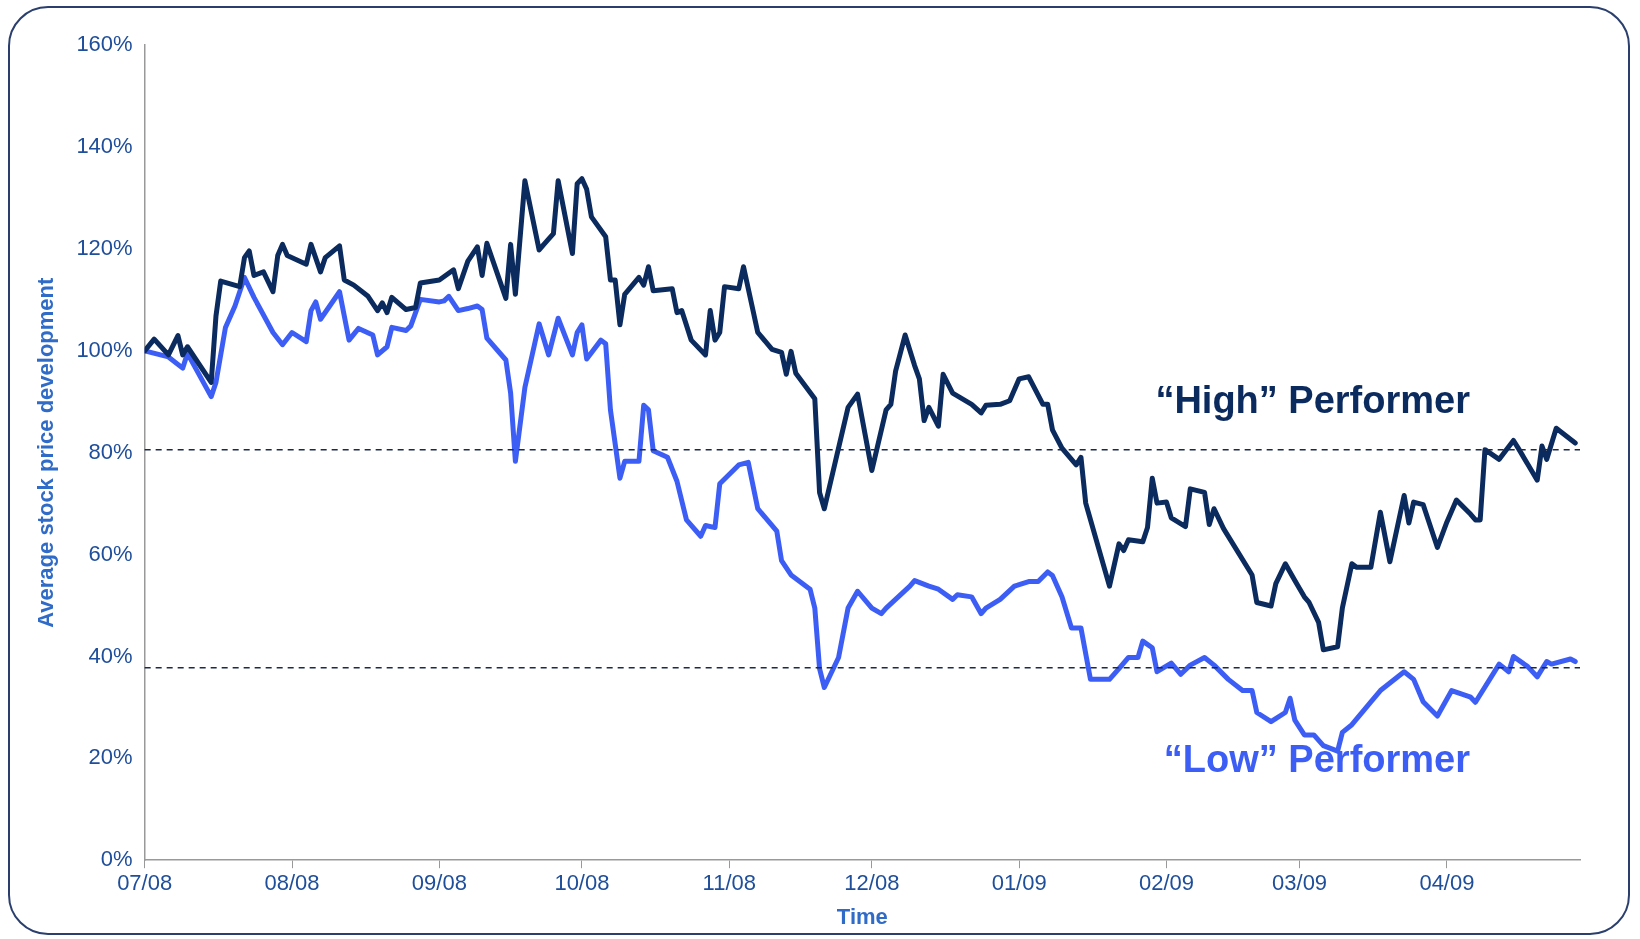 The height and width of the screenshot is (939, 1640). I want to click on series-label: “Low” Performer, so click(1317, 758).